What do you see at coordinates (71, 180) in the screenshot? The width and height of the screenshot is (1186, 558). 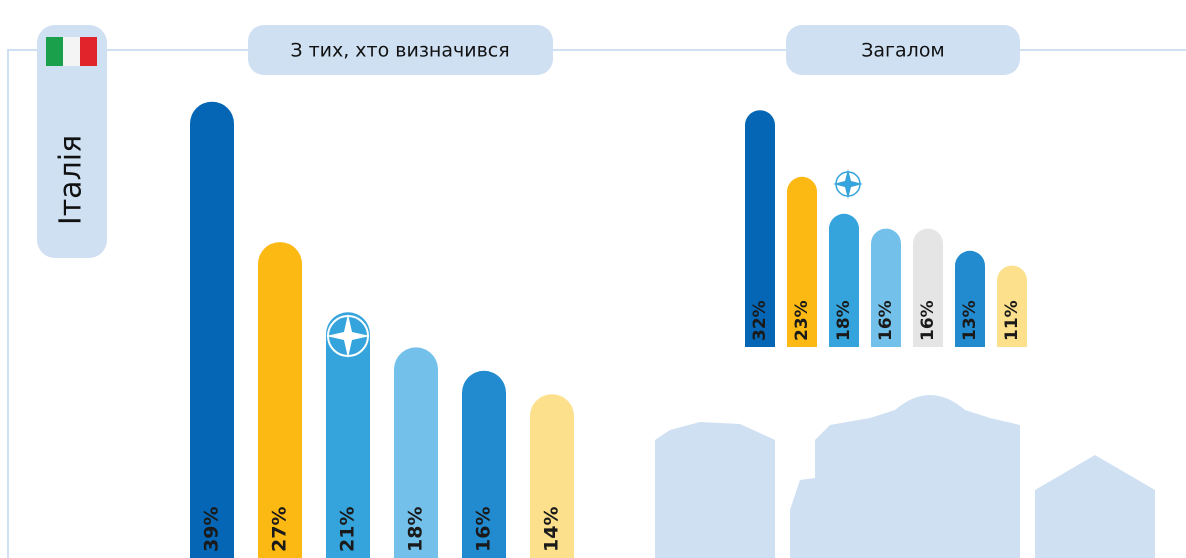 I see `country-name: Італія` at bounding box center [71, 180].